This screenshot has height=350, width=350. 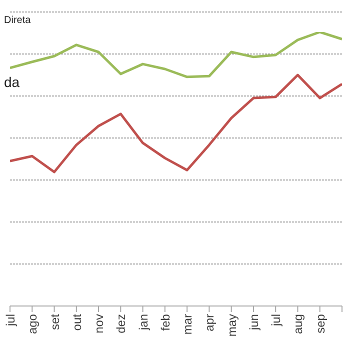 I want to click on x-tick-label: apr, so click(x=209, y=323).